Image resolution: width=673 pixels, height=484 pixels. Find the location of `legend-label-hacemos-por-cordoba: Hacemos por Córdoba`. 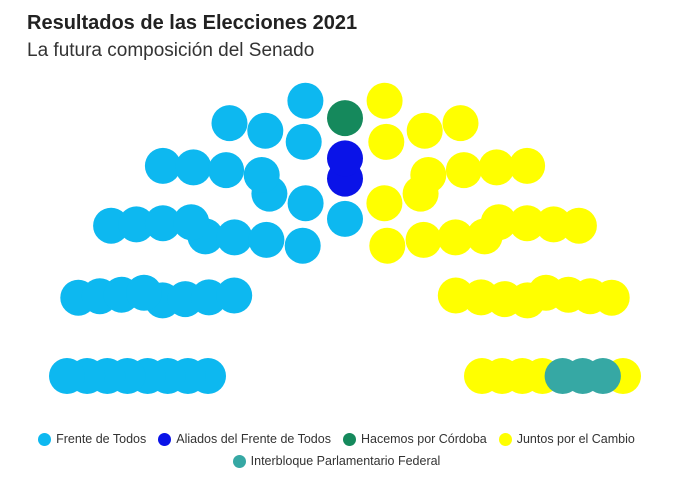

legend-label-hacemos-por-cordoba: Hacemos por Córdoba is located at coordinates (423, 439).